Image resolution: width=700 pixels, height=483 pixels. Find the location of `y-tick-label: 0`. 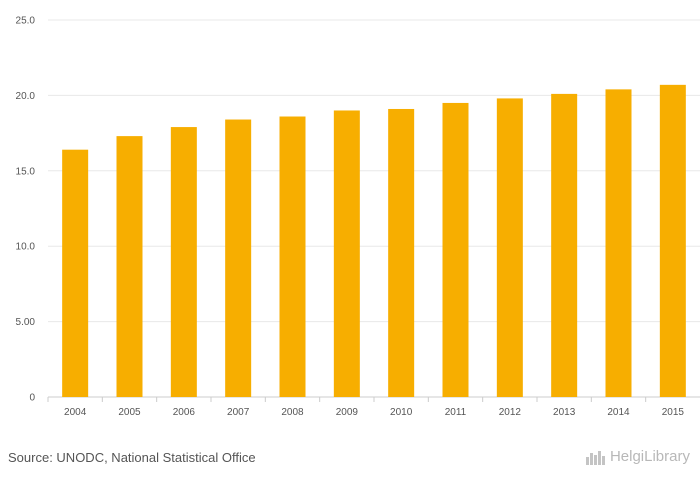

y-tick-label: 0 is located at coordinates (32, 398).